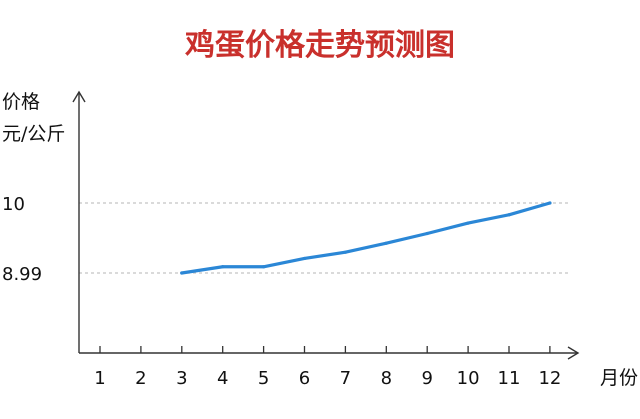 This screenshot has width=640, height=419. What do you see at coordinates (181, 378) in the screenshot?
I see `x-tick-label: 3` at bounding box center [181, 378].